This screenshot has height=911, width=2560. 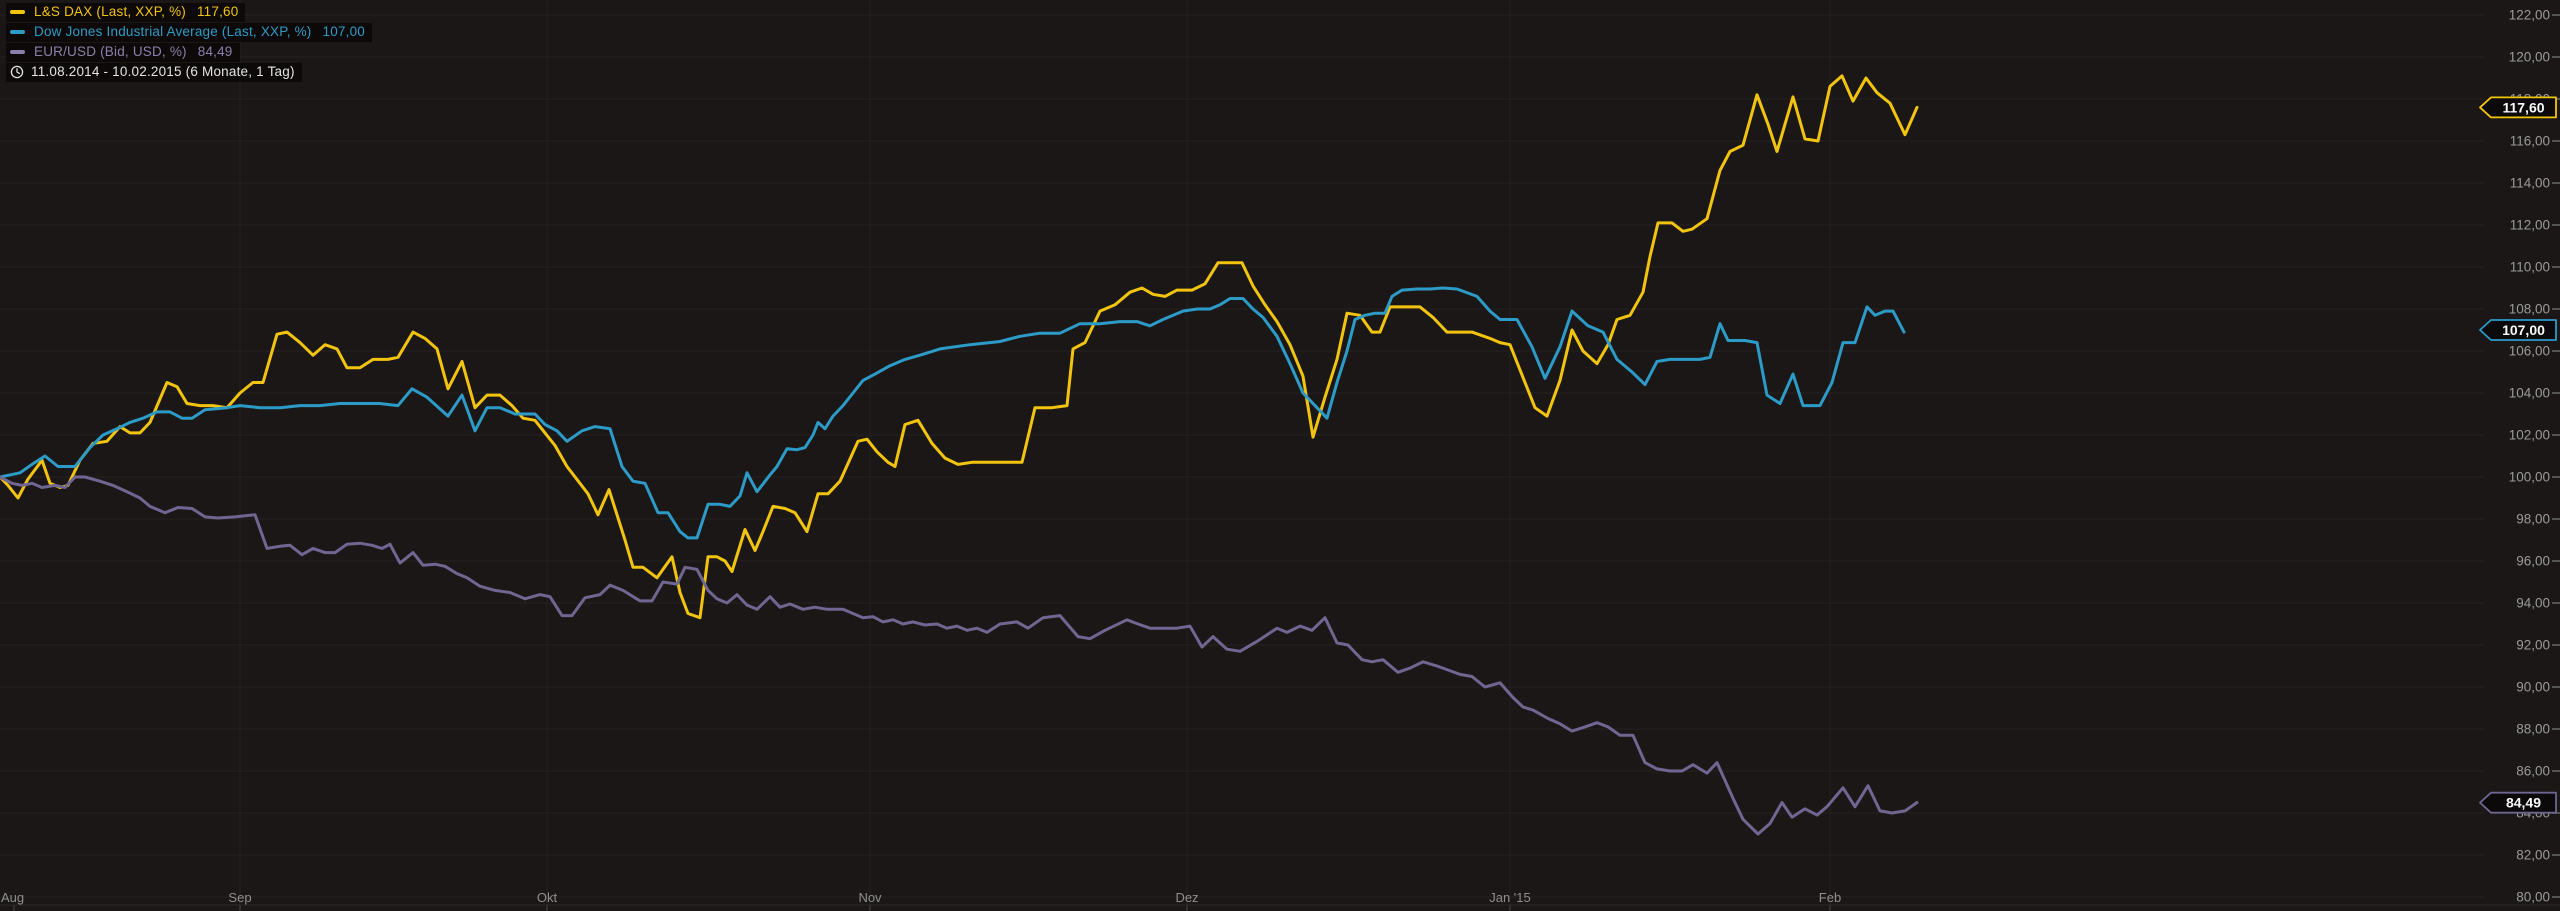 I want to click on y-axis-label: 110,00, so click(x=2530, y=267).